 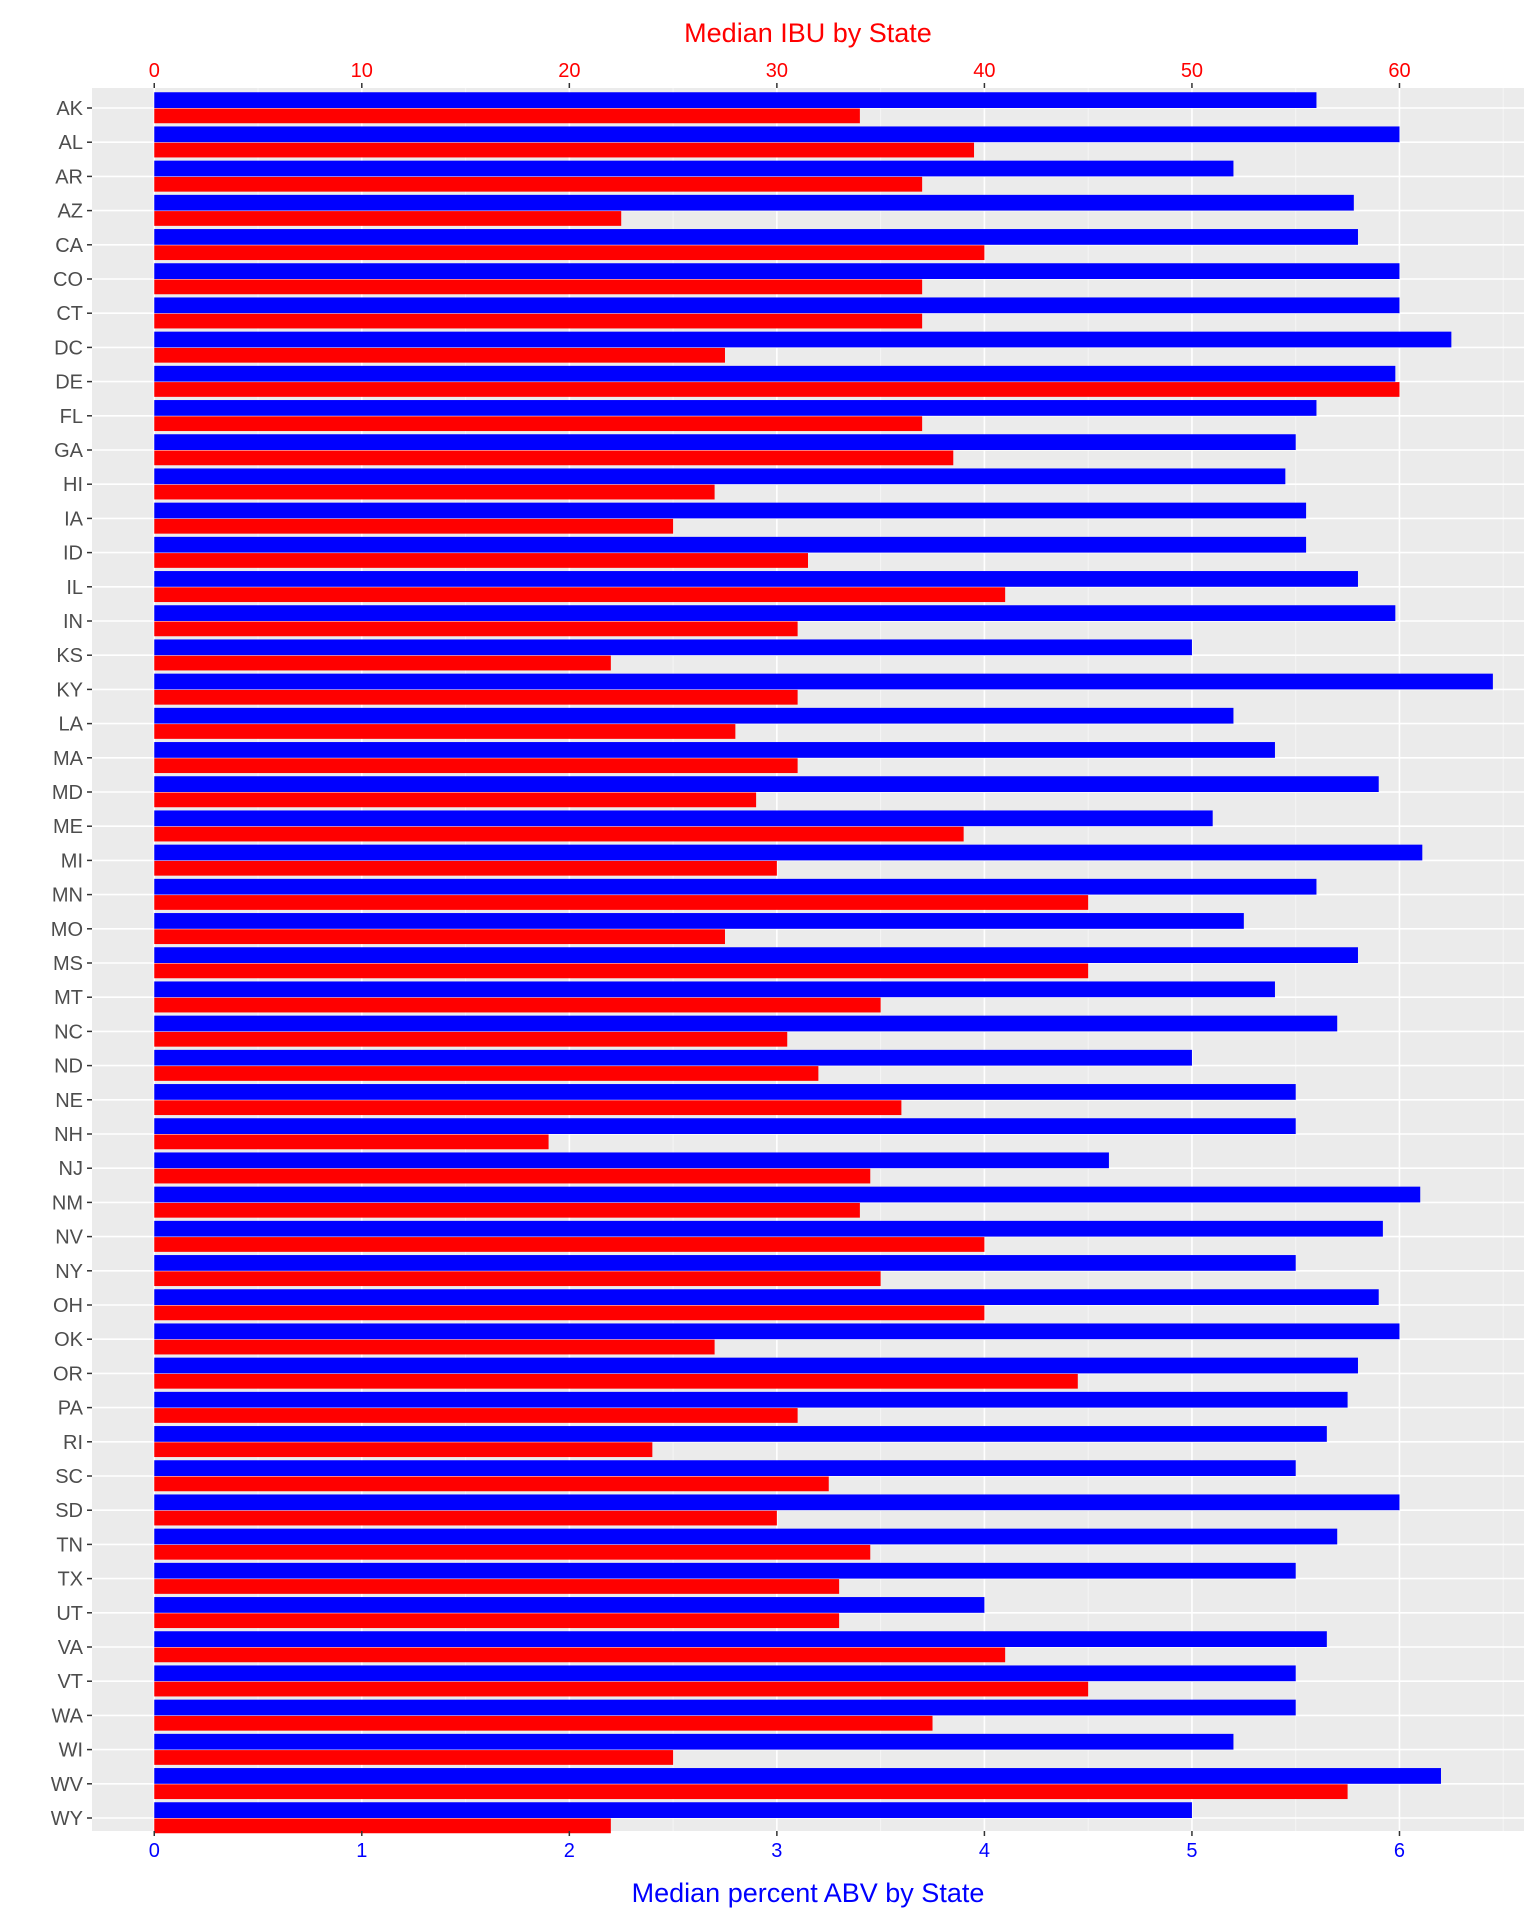 I want to click on state-label: IL, so click(x=74, y=588).